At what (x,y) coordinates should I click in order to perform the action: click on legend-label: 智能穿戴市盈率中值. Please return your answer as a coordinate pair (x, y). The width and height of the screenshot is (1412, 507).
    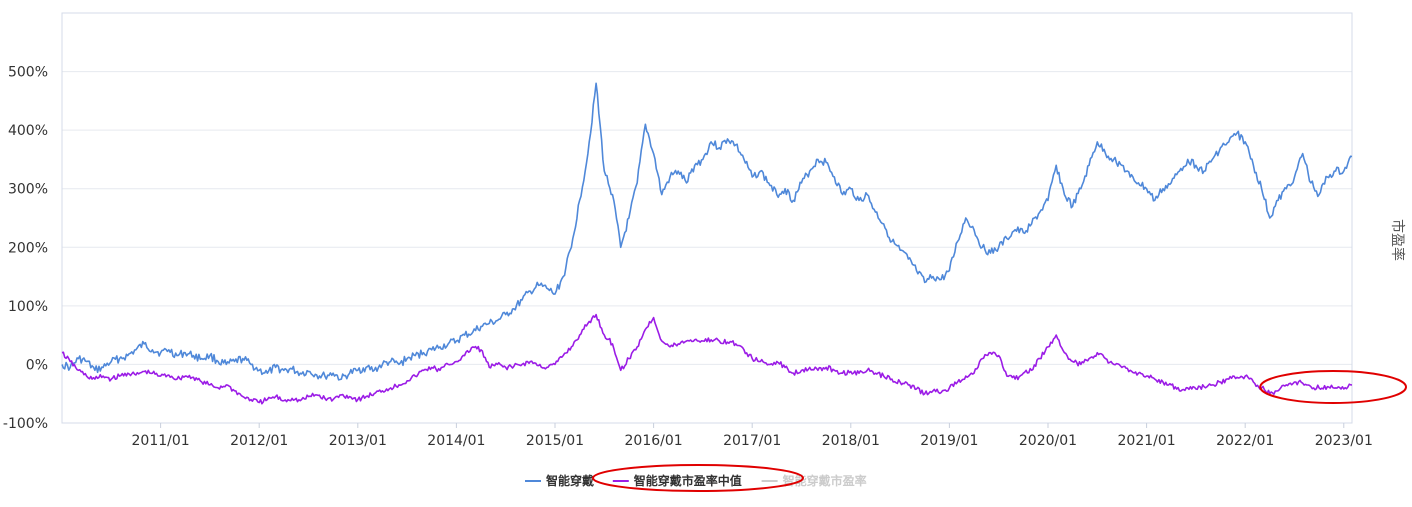
    Looking at the image, I should click on (687, 480).